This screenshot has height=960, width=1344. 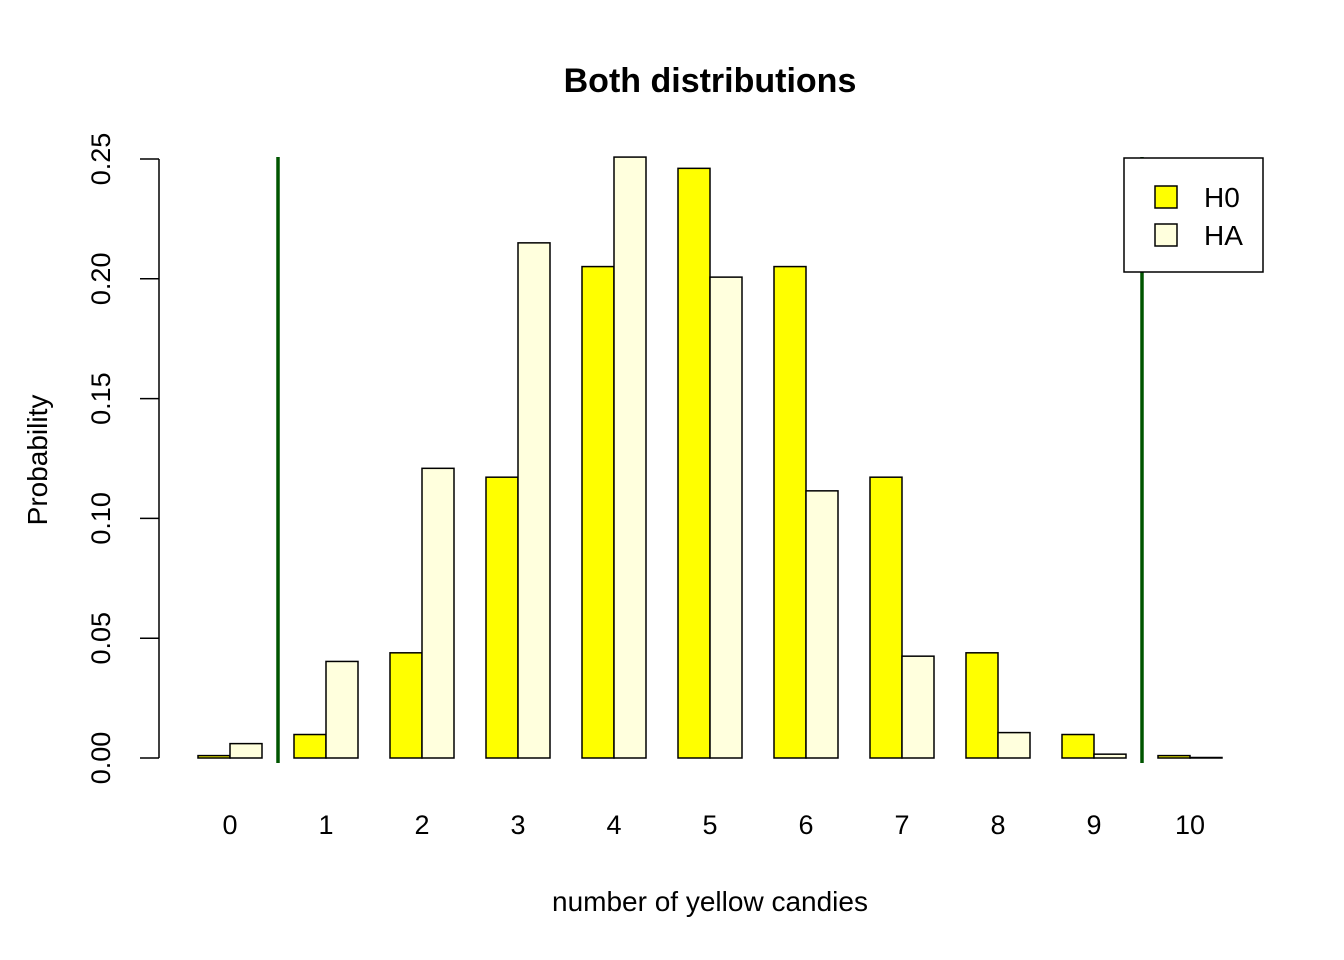 I want to click on x-tick-label: 0, so click(x=229, y=825).